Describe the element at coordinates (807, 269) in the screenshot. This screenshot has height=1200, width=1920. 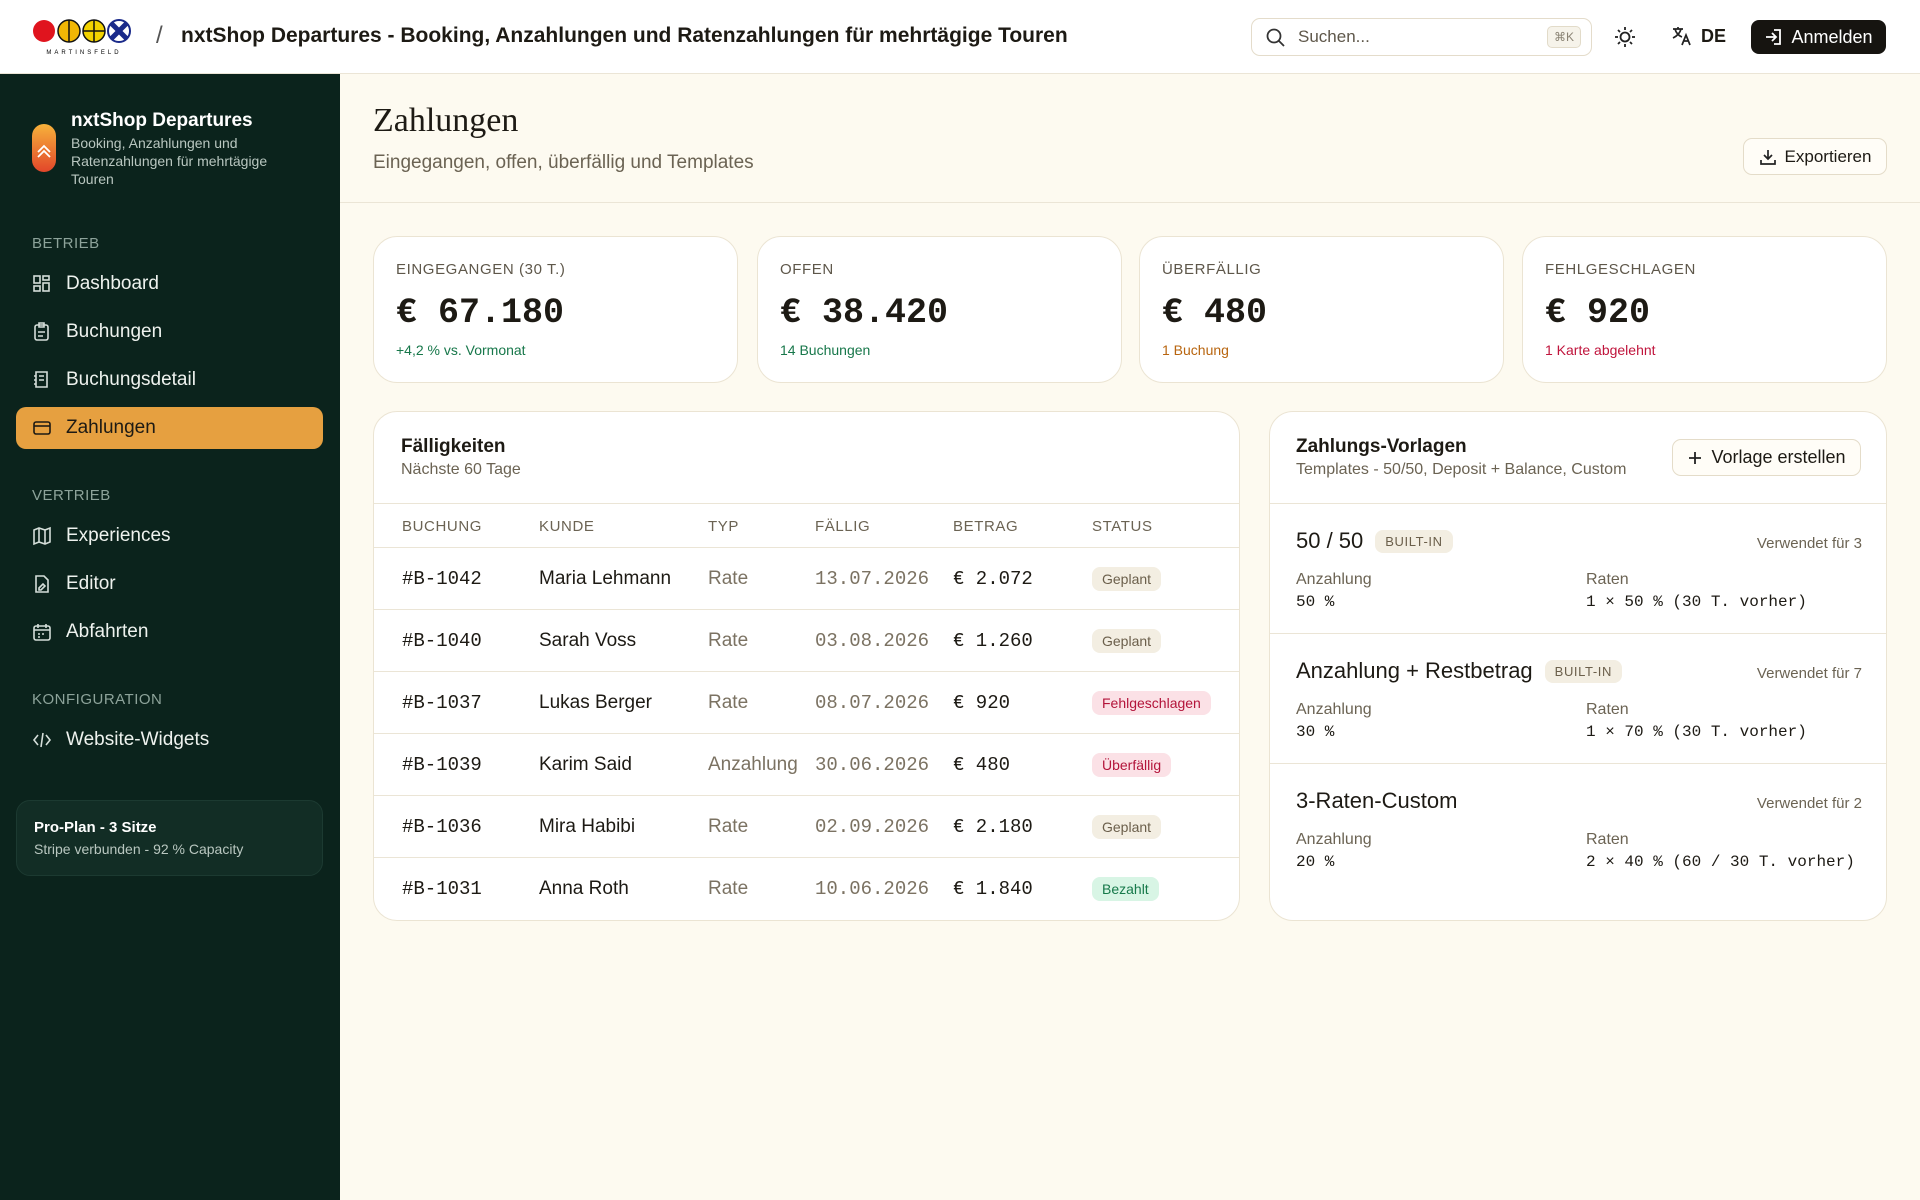
I see `kpi-label: OFFEN` at that location.